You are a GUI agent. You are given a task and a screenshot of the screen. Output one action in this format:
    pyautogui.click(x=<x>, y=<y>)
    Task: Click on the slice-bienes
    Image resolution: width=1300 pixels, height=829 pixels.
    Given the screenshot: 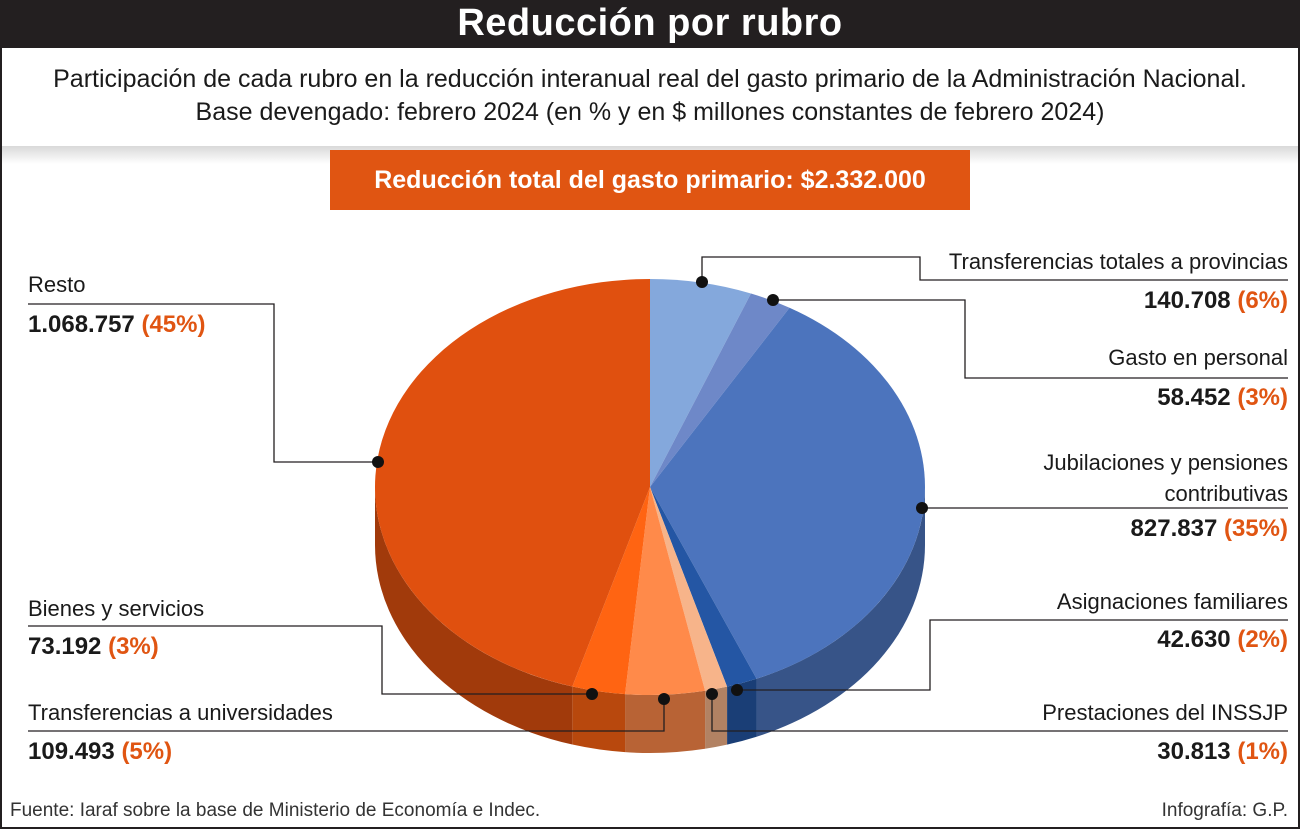 What is the action you would take?
    pyautogui.click(x=611, y=591)
    